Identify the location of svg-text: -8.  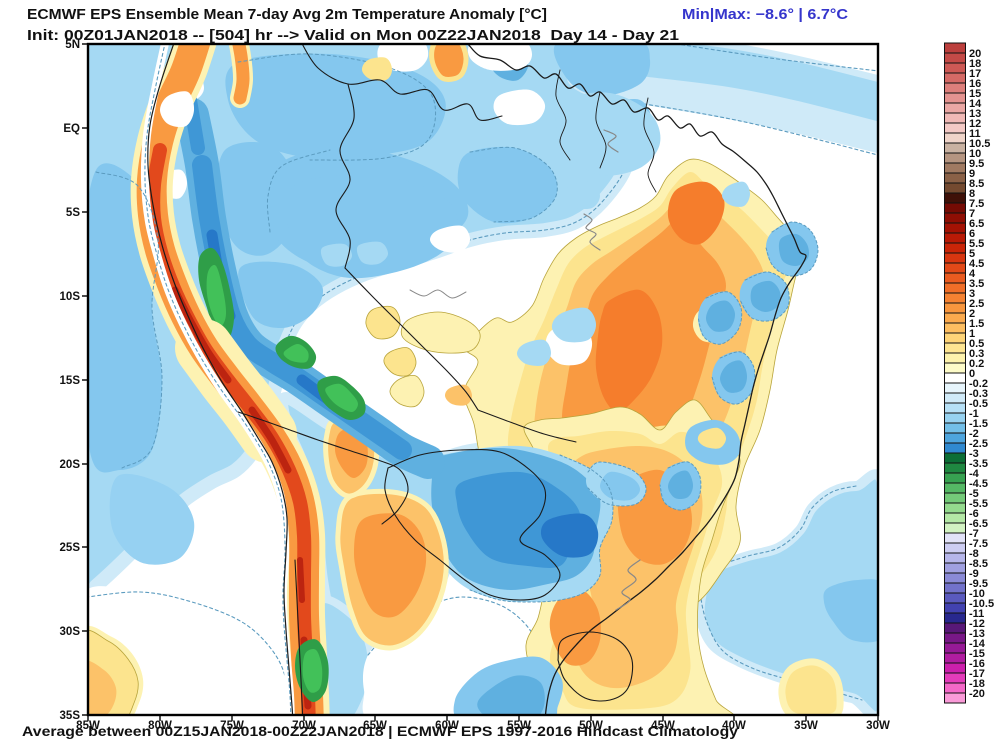
(974, 554).